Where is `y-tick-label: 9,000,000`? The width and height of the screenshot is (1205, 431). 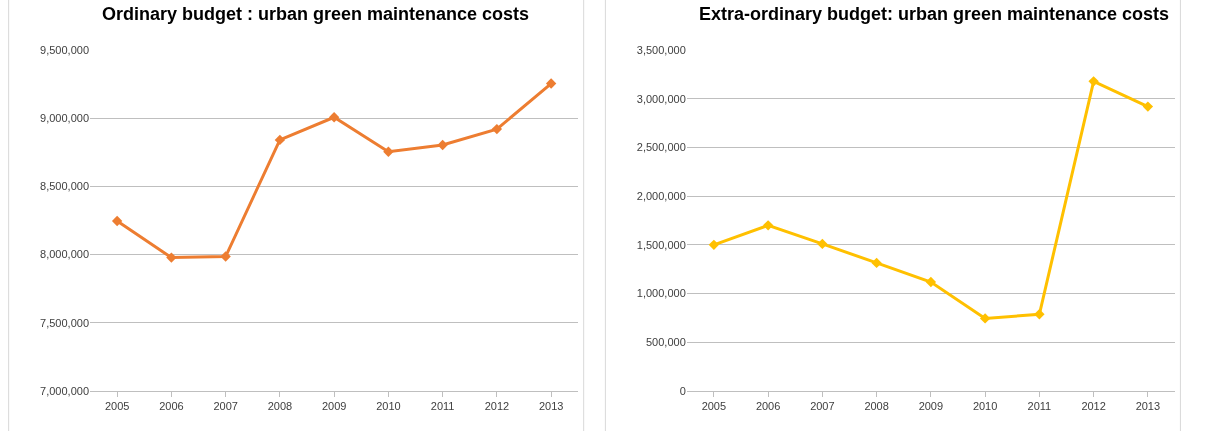 y-tick-label: 9,000,000 is located at coordinates (64, 118).